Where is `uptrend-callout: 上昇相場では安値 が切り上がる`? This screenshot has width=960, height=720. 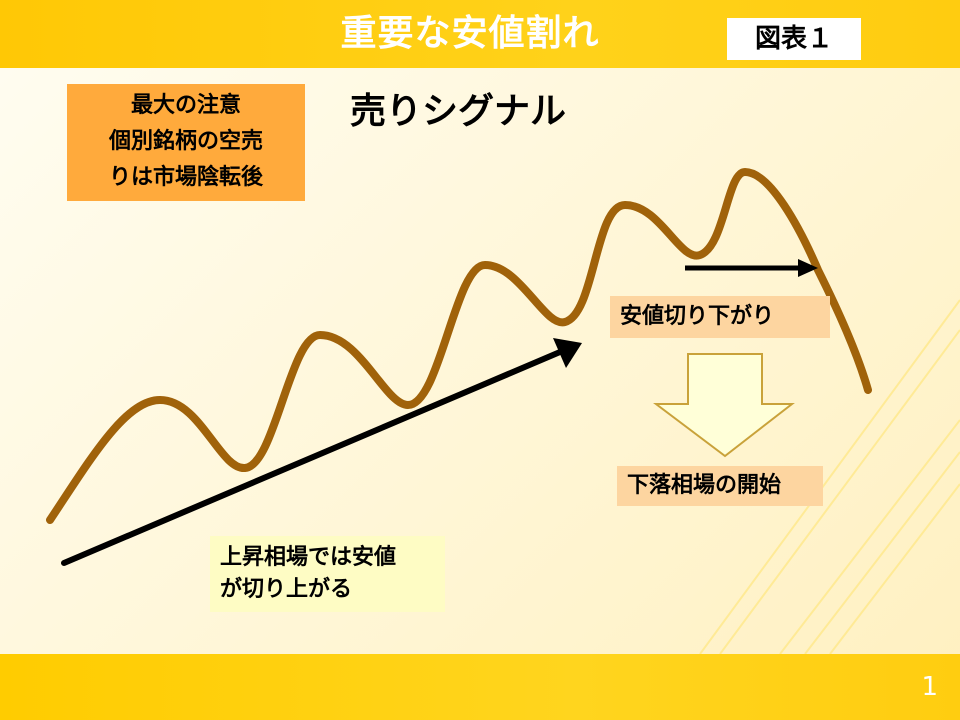 uptrend-callout: 上昇相場では安値 が切り上がる is located at coordinates (327, 574).